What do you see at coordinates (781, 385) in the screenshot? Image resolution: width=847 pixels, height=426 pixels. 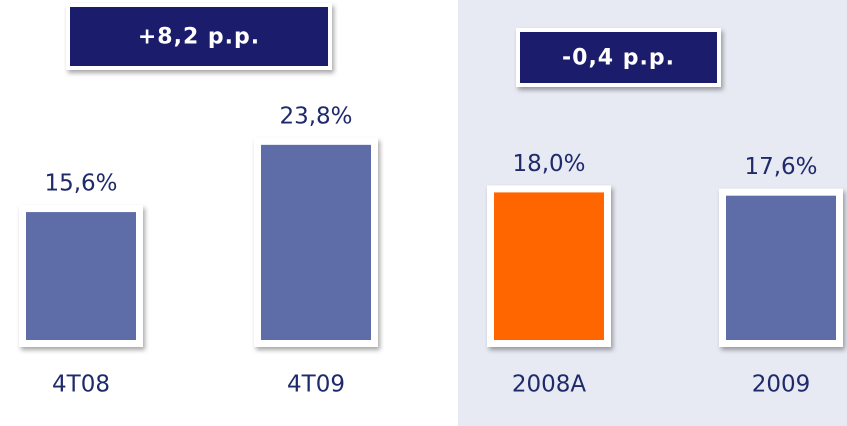 I see `x-tick-label: 2009` at bounding box center [781, 385].